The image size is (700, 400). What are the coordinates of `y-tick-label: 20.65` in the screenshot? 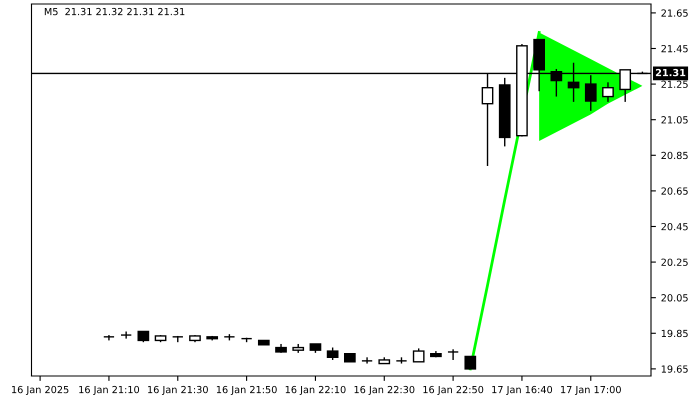 It's located at (674, 191).